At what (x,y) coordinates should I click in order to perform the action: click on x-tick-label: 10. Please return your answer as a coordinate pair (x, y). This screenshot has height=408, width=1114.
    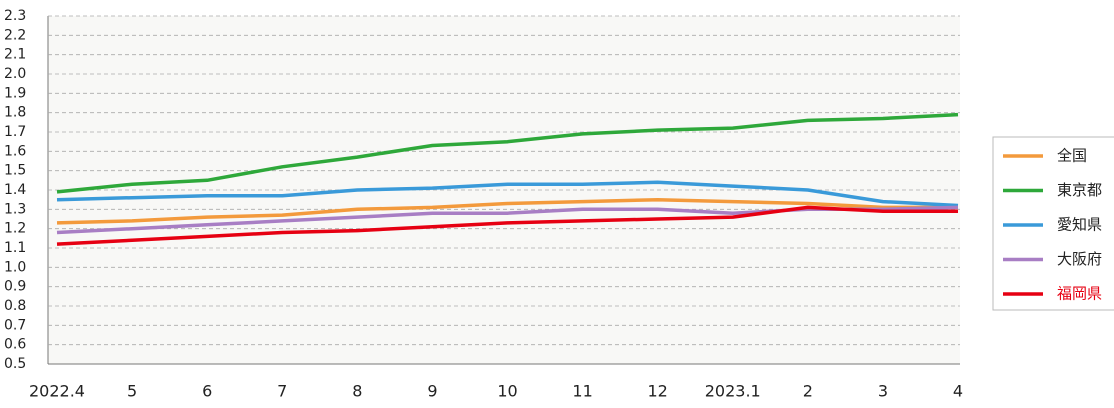
    Looking at the image, I should click on (507, 391).